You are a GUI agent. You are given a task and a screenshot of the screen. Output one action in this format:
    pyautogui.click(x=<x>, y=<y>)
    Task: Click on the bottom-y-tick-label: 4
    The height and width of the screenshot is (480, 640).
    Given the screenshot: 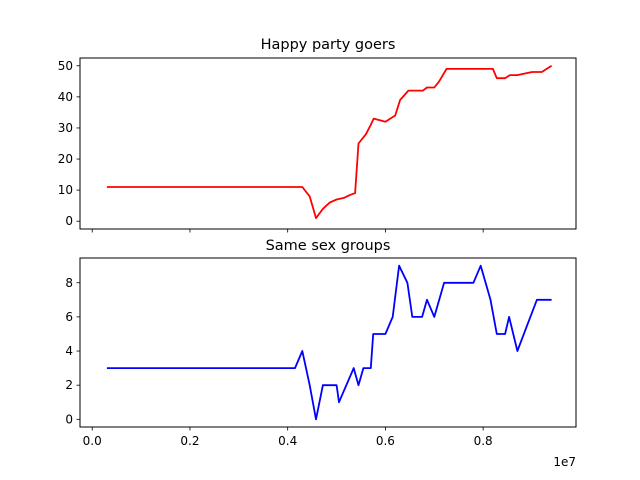 What is the action you would take?
    pyautogui.click(x=69, y=351)
    